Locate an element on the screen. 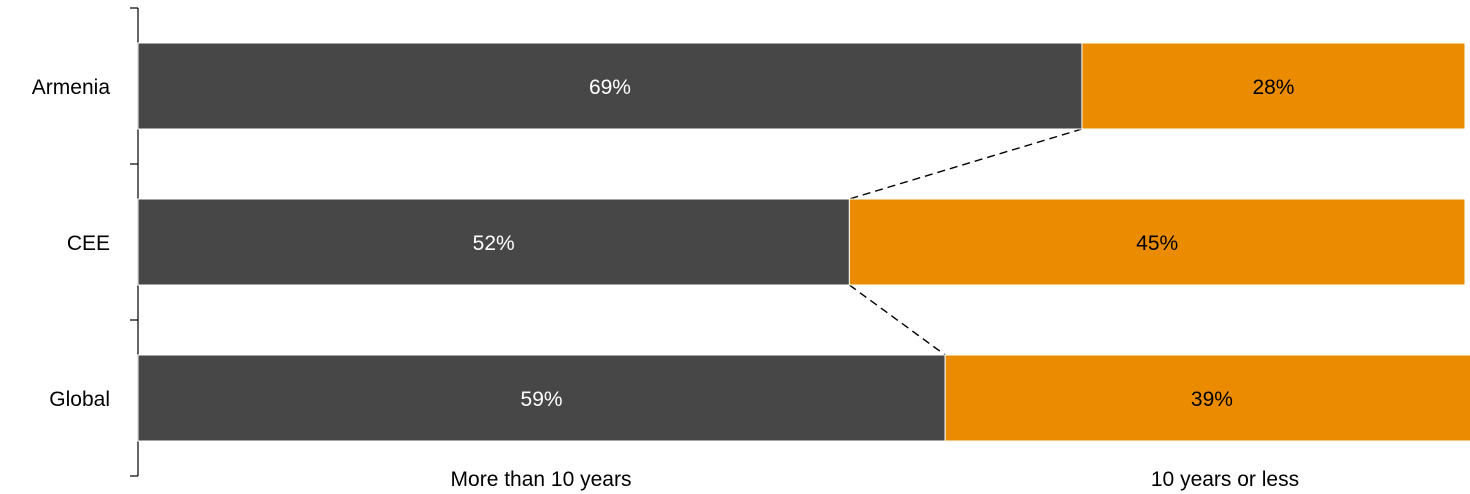 This screenshot has width=1470, height=494. data-label-global-series-1: 39% is located at coordinates (1212, 399).